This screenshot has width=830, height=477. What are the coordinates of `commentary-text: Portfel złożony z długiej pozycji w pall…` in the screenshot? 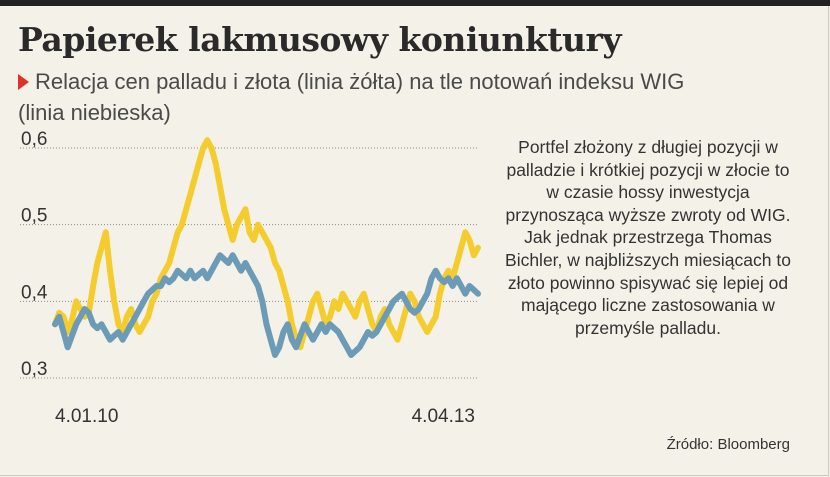 It's located at (648, 237).